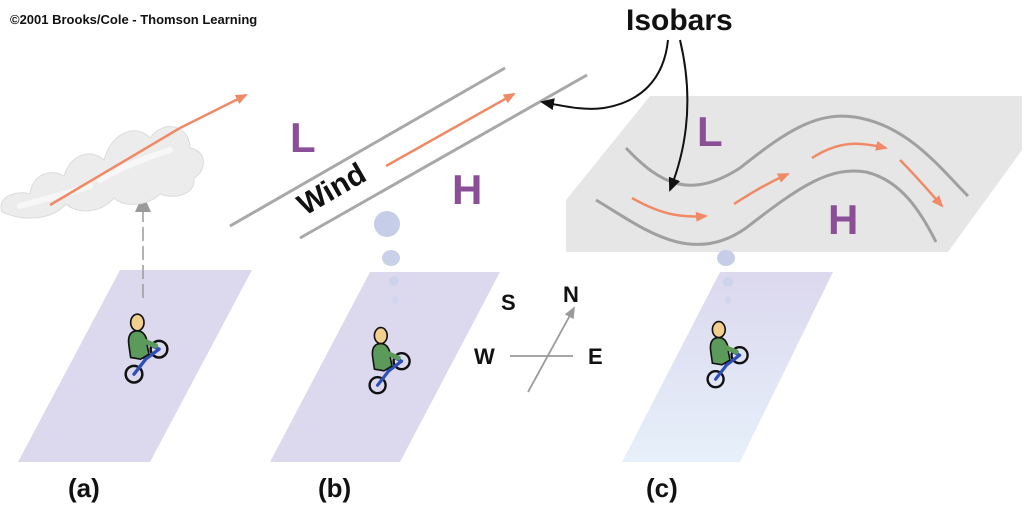  I want to click on compass-north: N, so click(571, 294).